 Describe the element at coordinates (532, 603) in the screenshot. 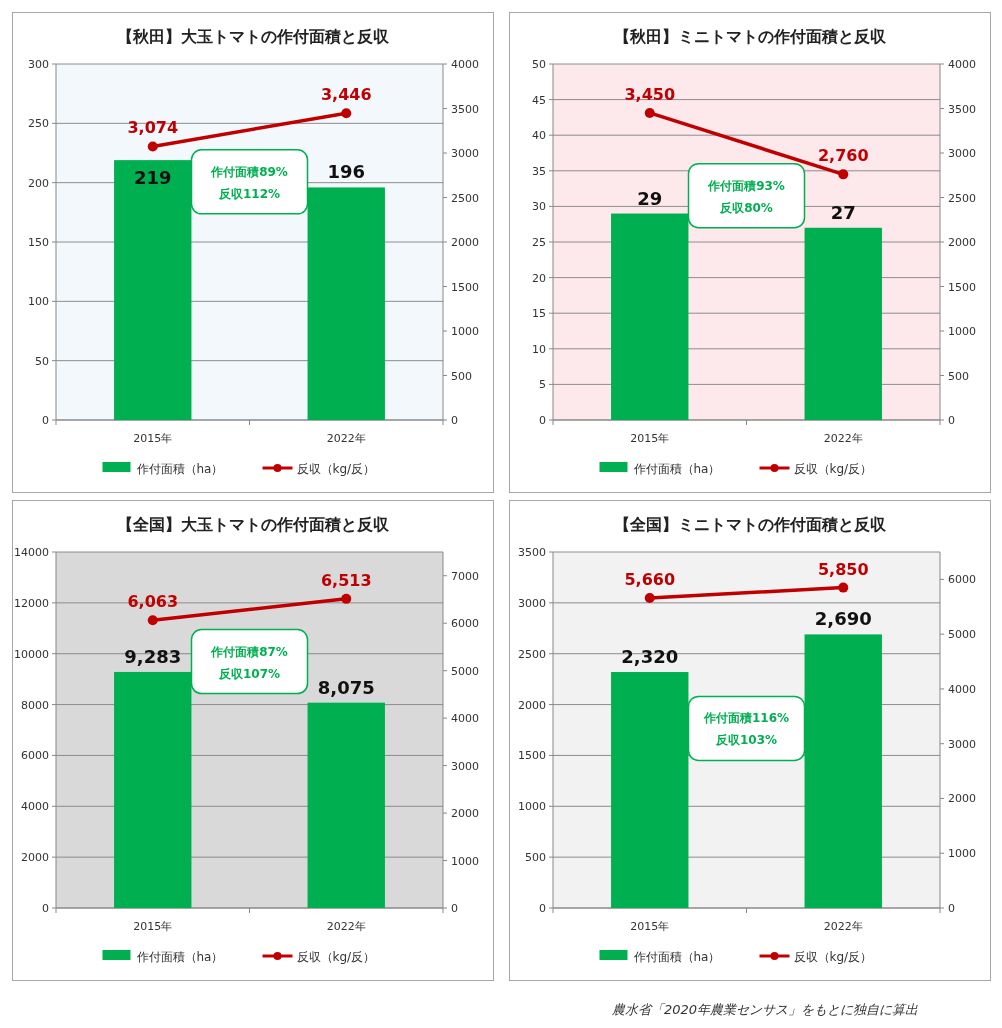

I see `y-tick-label: 3000` at that location.